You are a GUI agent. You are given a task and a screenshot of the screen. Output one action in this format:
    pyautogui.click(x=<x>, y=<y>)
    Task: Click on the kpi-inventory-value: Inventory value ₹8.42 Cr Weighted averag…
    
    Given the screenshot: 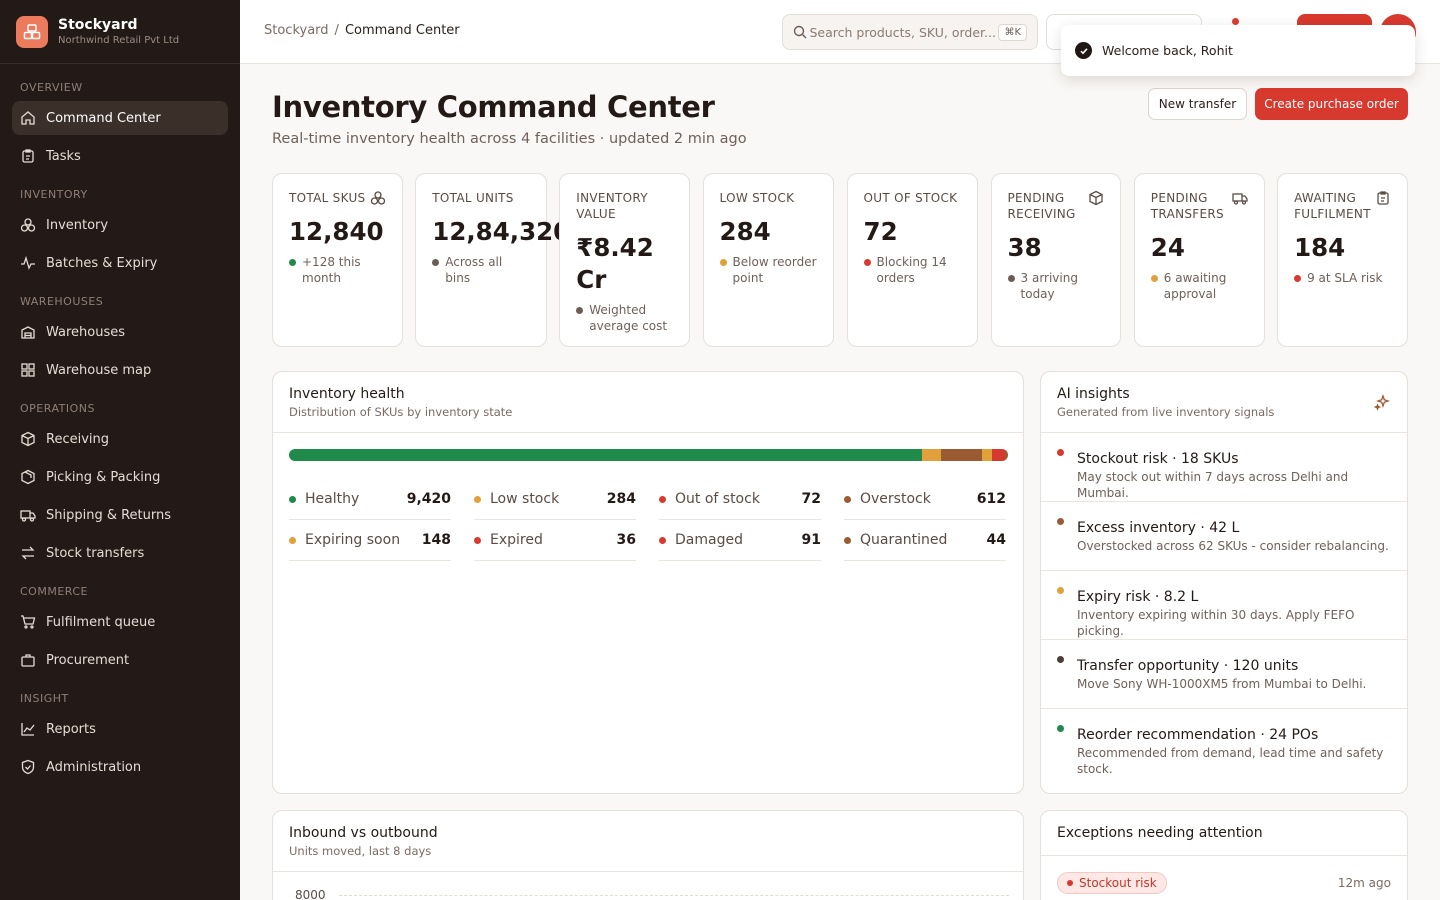 What is the action you would take?
    pyautogui.click(x=625, y=260)
    